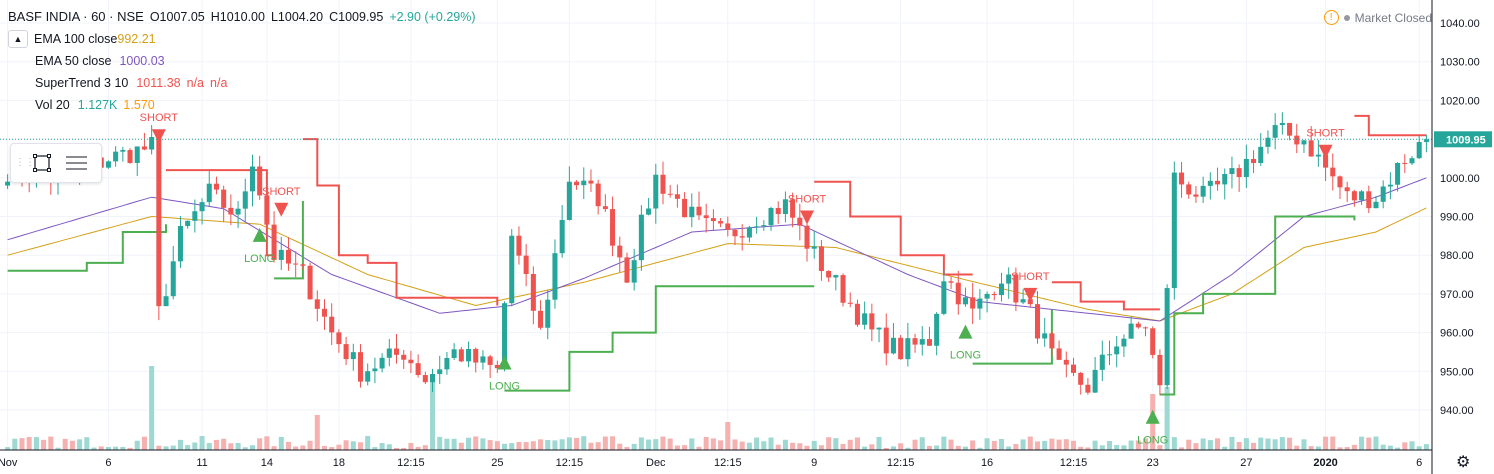 The image size is (1494, 474). Describe the element at coordinates (1463, 462) in the screenshot. I see `settings-gear-icon: ⚙` at that location.